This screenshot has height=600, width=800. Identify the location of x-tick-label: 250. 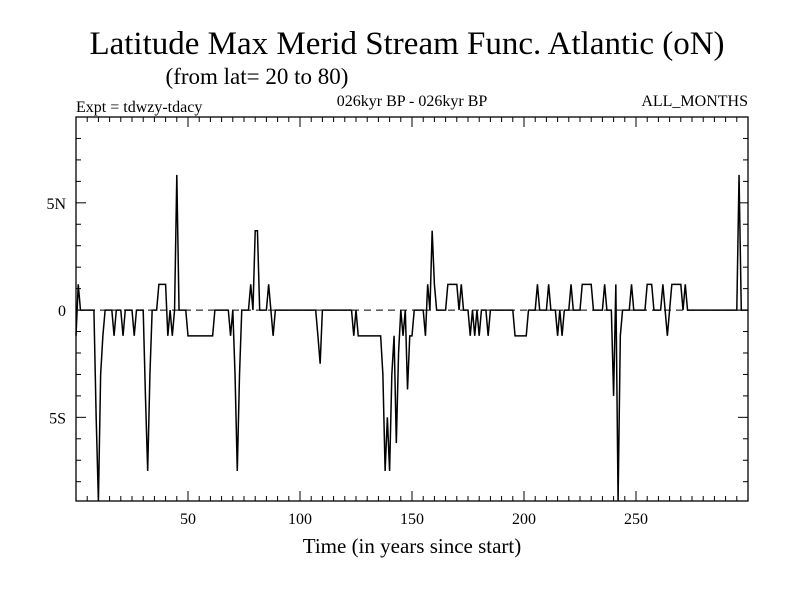
(636, 519).